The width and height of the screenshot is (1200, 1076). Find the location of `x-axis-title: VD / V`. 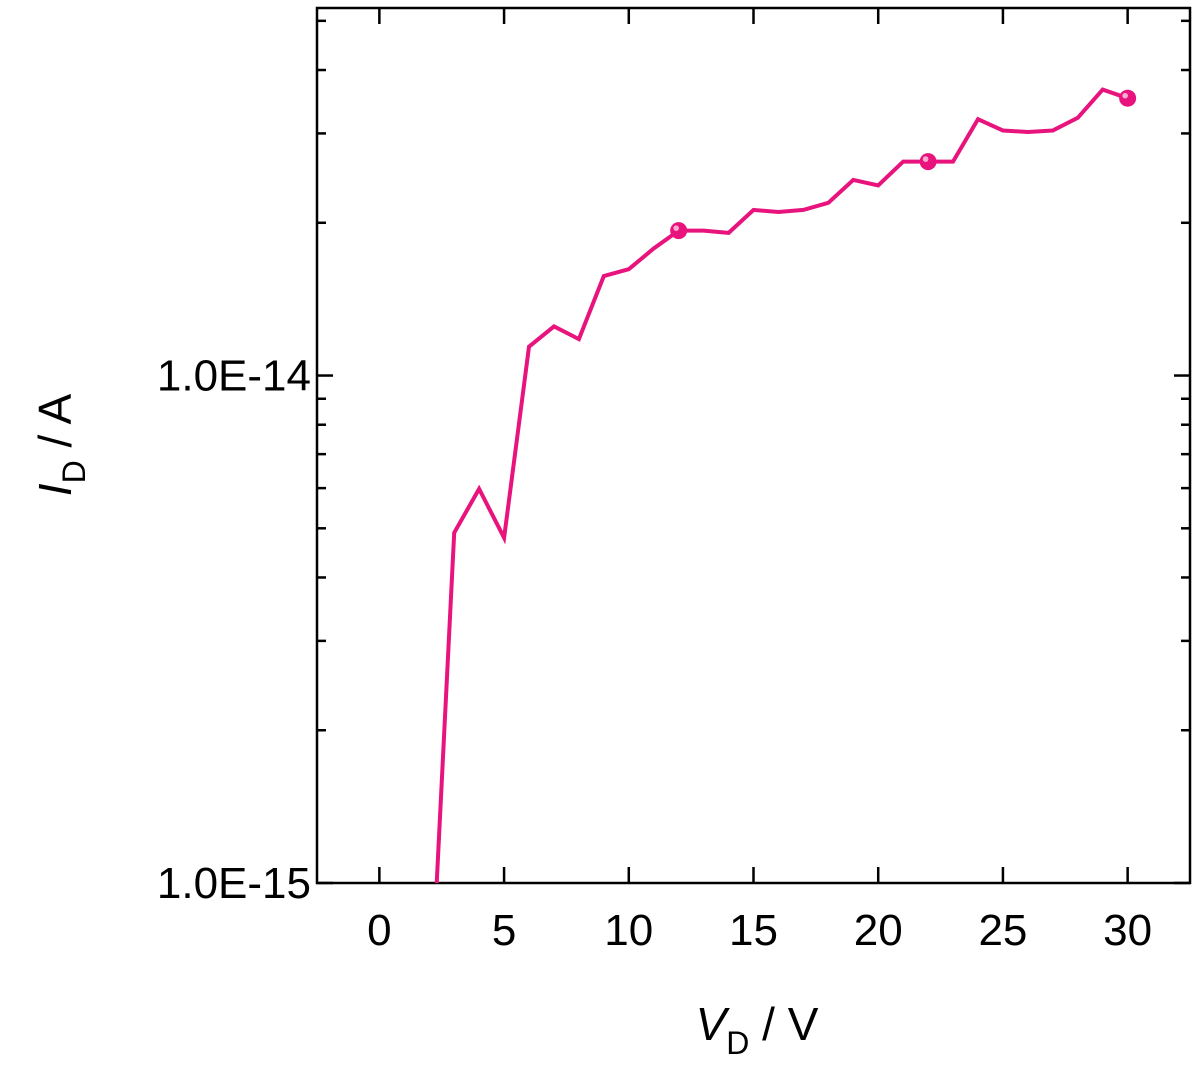

x-axis-title: VD / V is located at coordinates (757, 1029).